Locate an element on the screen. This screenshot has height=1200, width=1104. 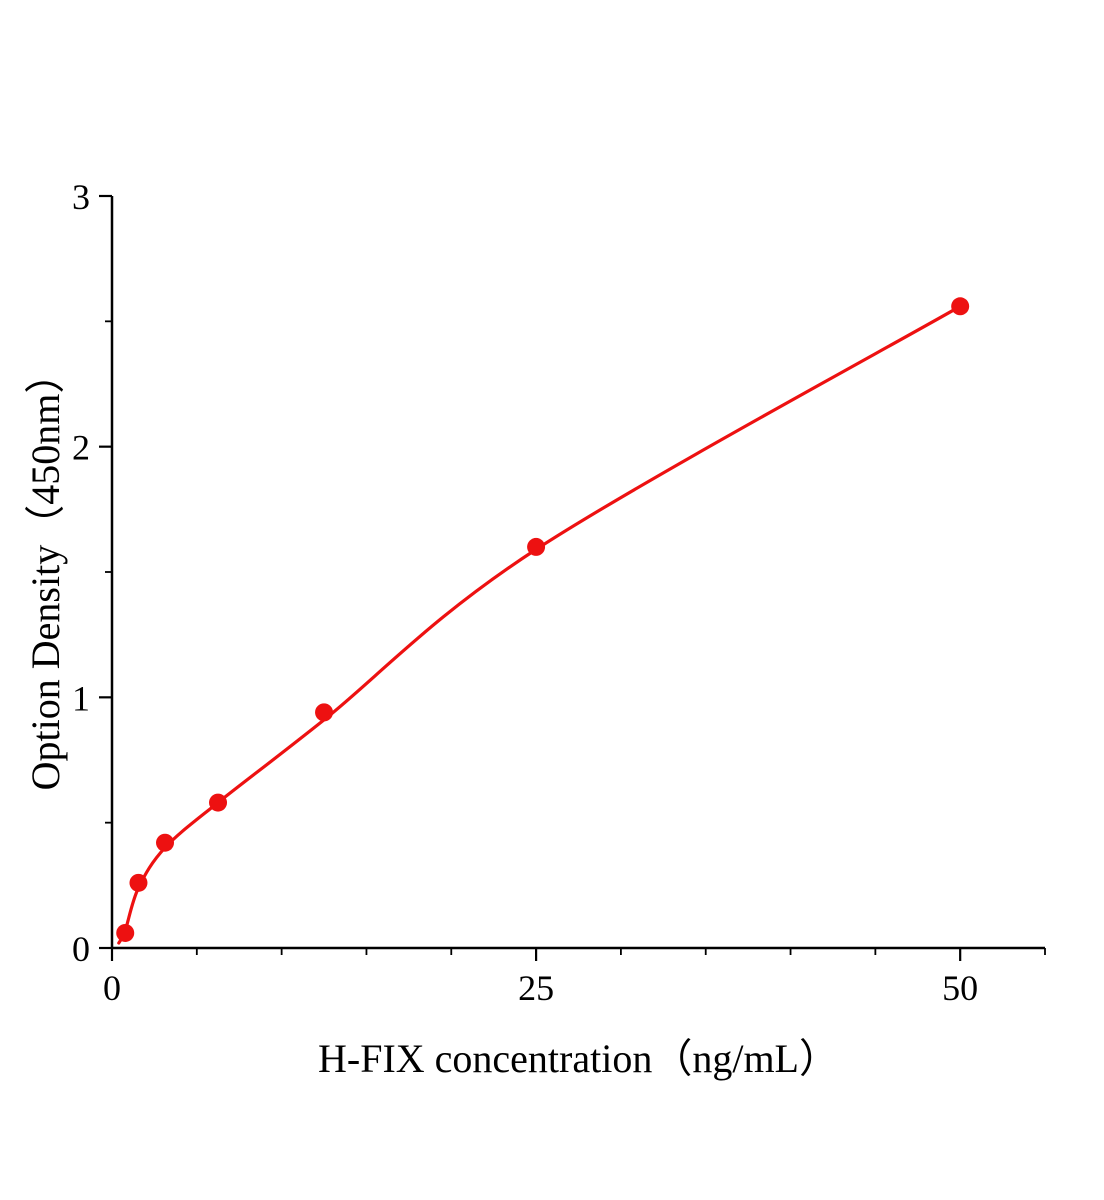
y-tick-label: 0 is located at coordinates (81, 949).